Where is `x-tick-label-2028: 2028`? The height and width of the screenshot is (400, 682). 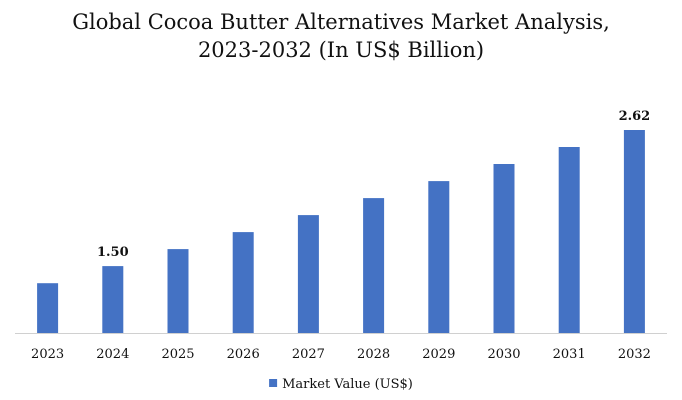 x-tick-label-2028: 2028 is located at coordinates (373, 354).